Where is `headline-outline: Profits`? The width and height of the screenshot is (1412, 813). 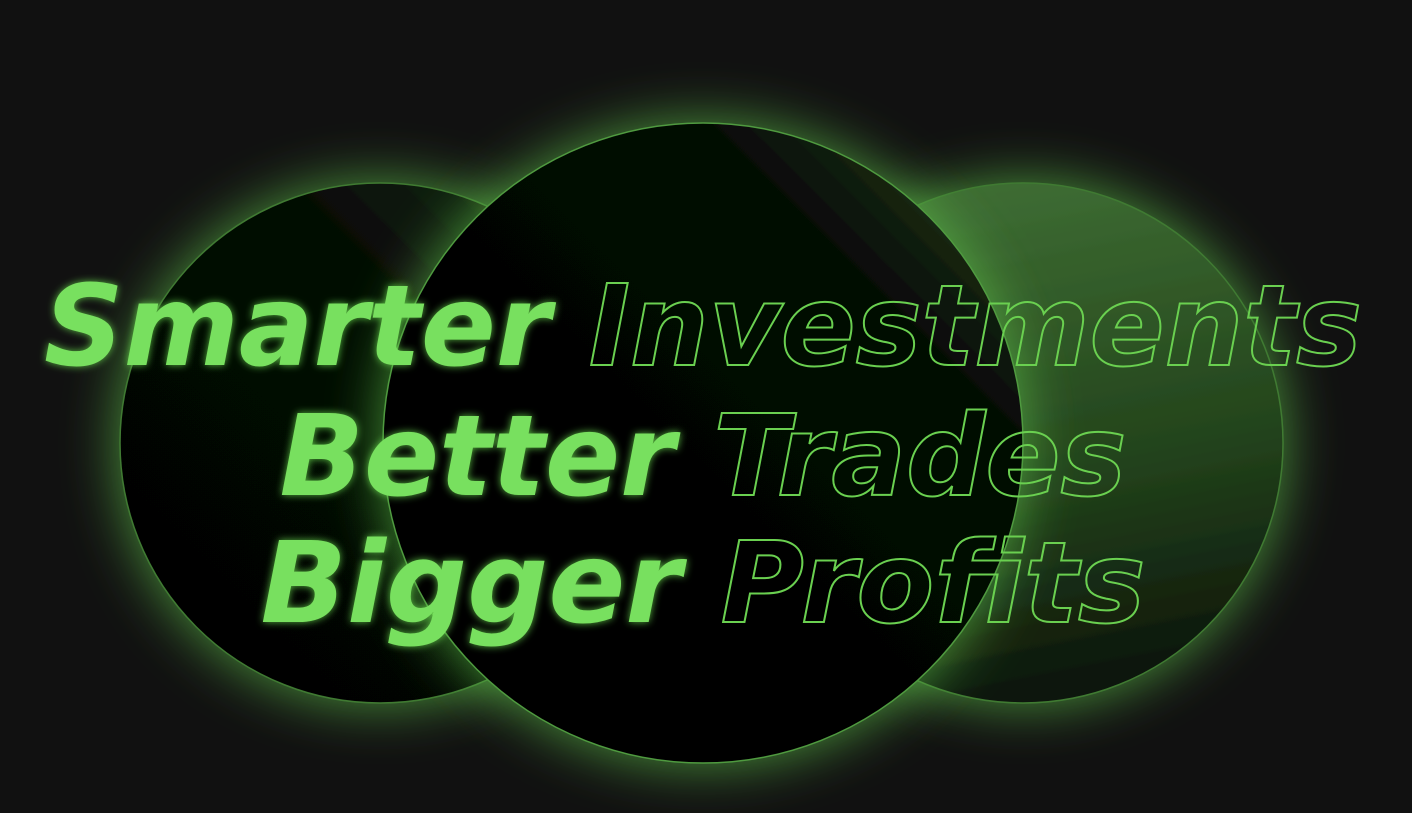 headline-outline: Profits is located at coordinates (933, 584).